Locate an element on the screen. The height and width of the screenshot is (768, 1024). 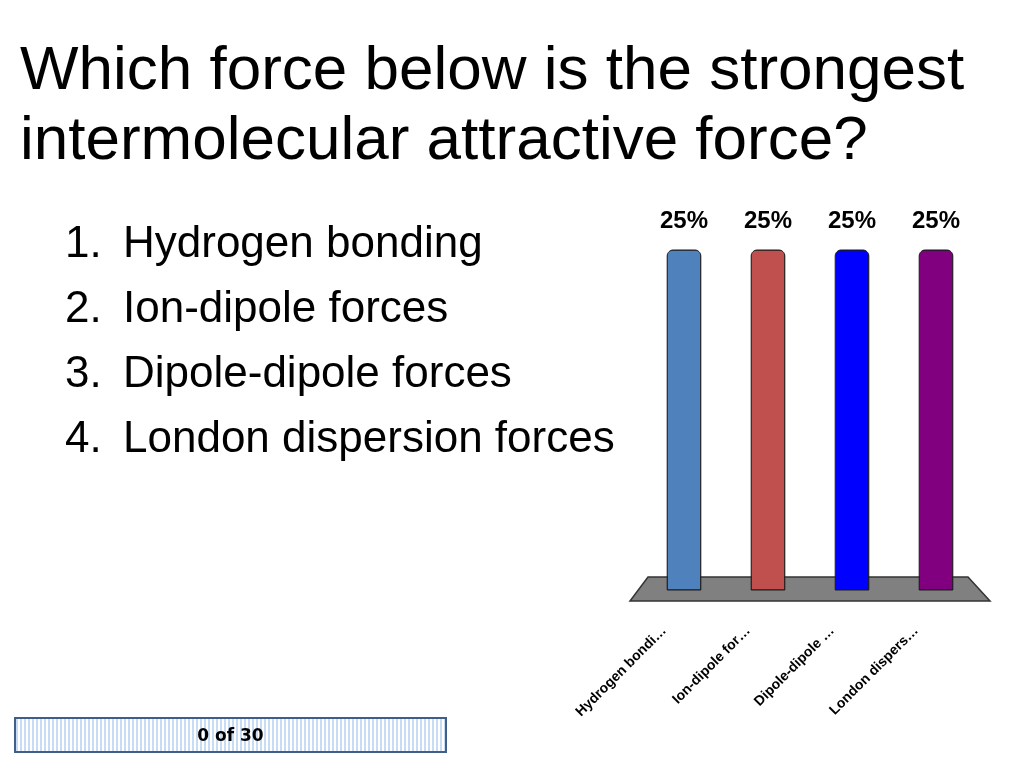
text: 3. Dipole-dipole forces is located at coordinates (288, 372).